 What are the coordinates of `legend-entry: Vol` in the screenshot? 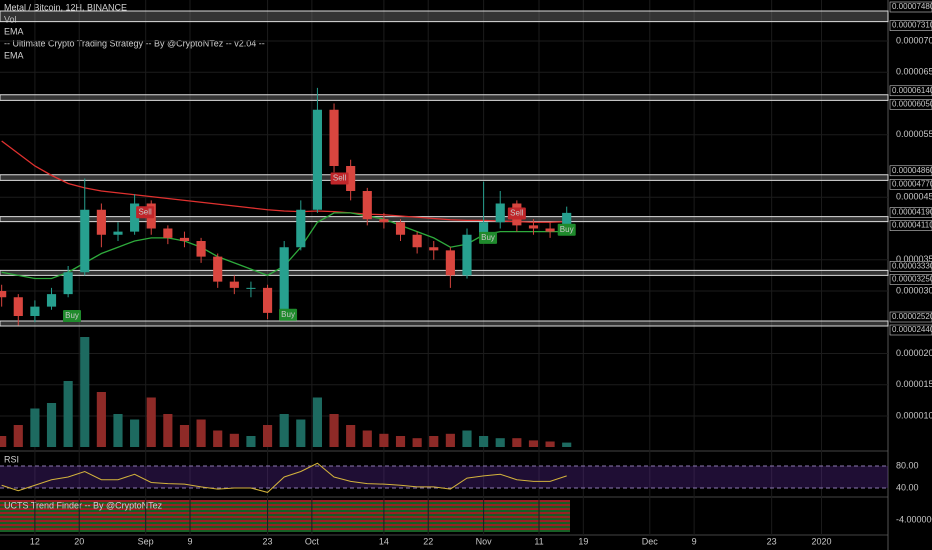 It's located at (10, 19).